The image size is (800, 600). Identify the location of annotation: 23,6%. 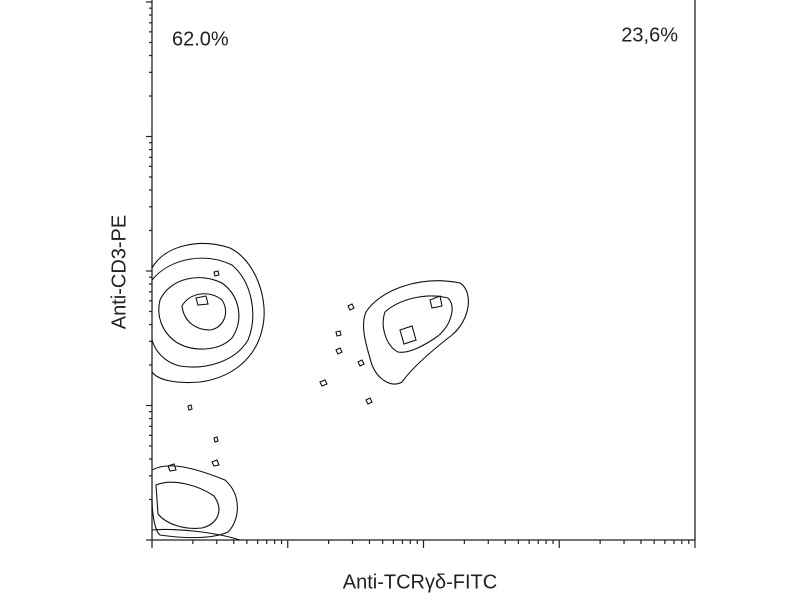
(649, 35).